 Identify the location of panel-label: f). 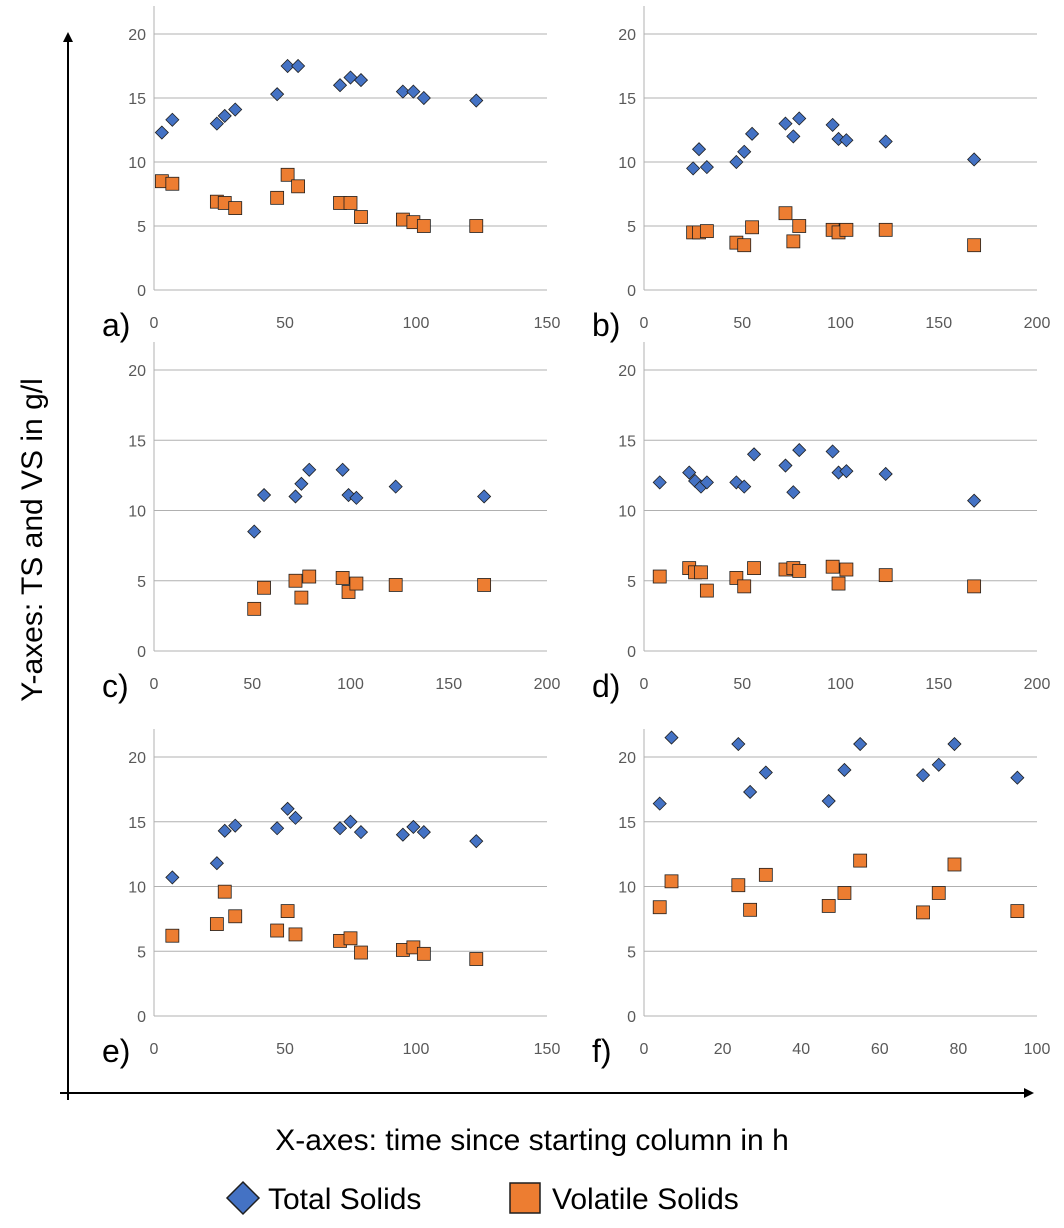
(602, 1051).